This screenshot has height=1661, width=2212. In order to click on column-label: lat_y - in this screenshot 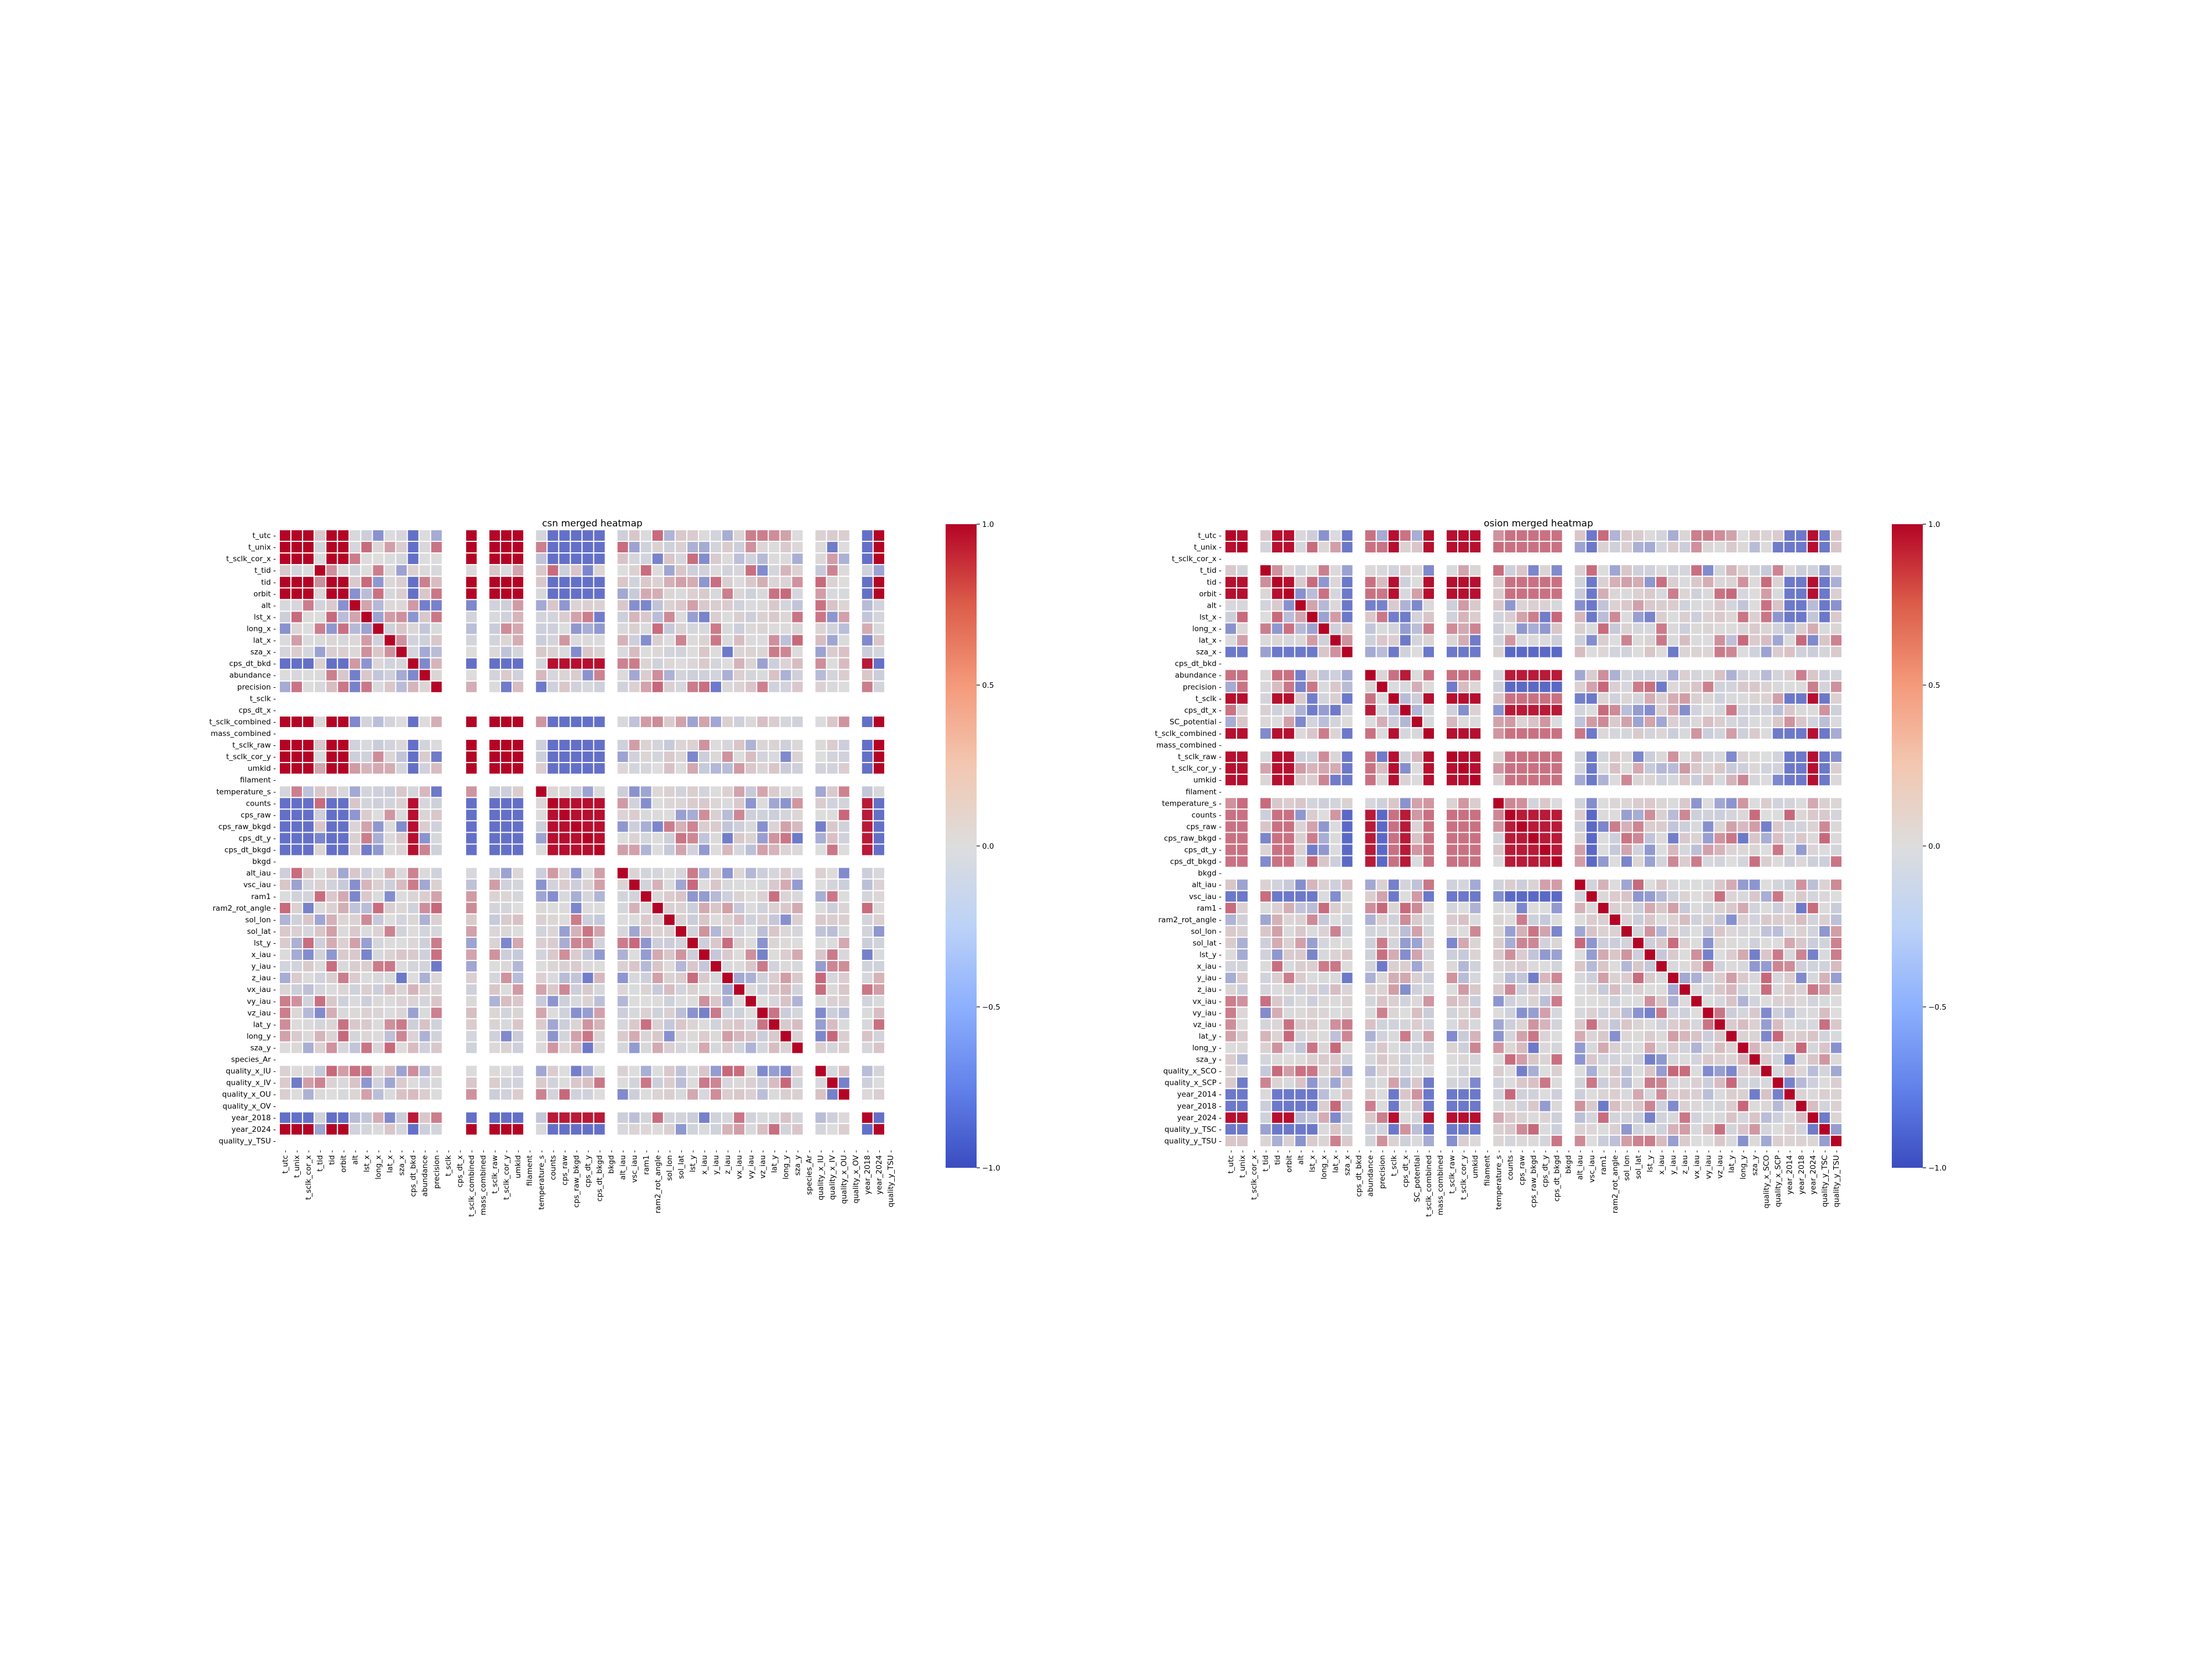, I will do `click(775, 1161)`.